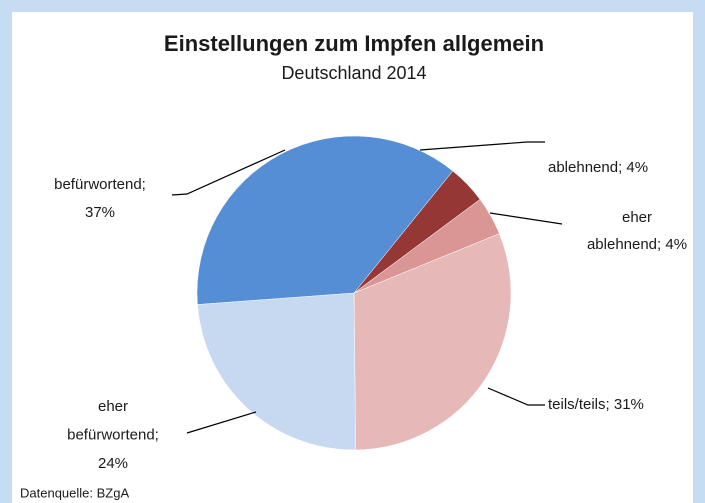 The height and width of the screenshot is (503, 705). Describe the element at coordinates (353, 73) in the screenshot. I see `chart-subtitle: Deutschland 2014` at that location.